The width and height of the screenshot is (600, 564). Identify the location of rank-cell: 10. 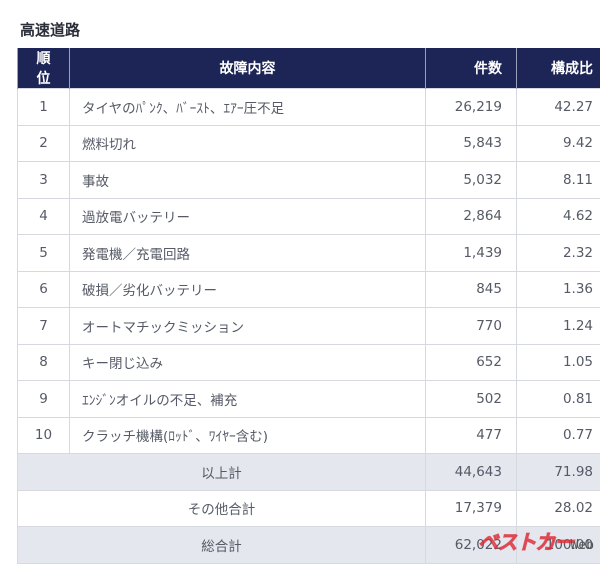
(44, 435).